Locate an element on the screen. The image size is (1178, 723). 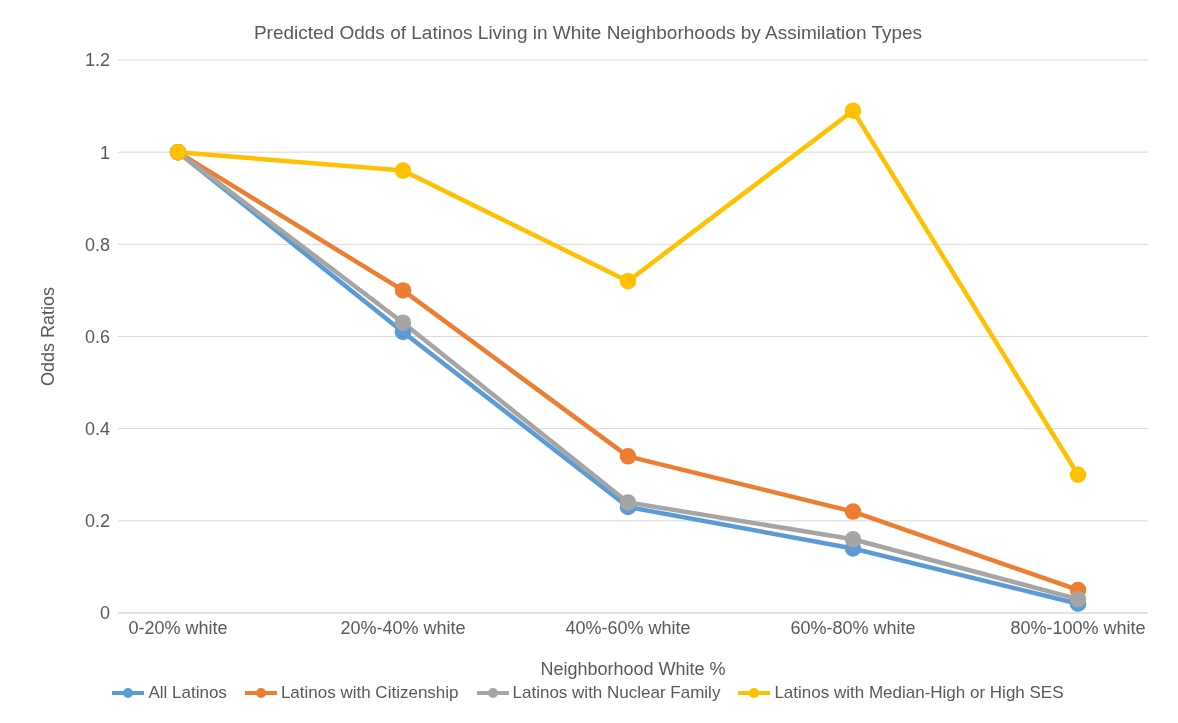
y-tick-label: 0 is located at coordinates (104, 613).